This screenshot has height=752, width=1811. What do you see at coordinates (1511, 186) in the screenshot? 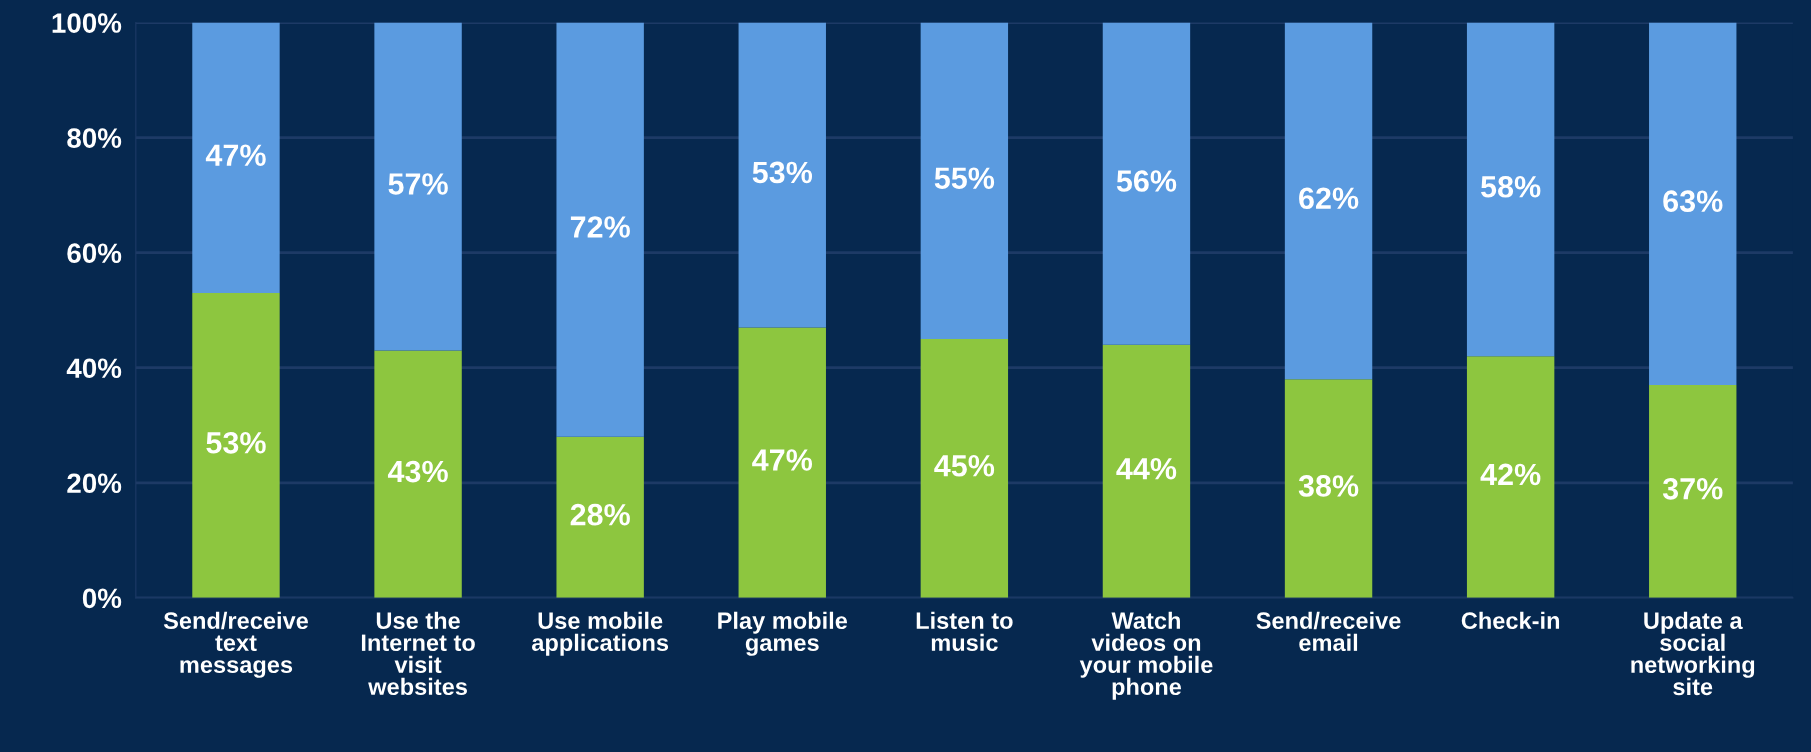
I see `data-label: 58%` at bounding box center [1511, 186].